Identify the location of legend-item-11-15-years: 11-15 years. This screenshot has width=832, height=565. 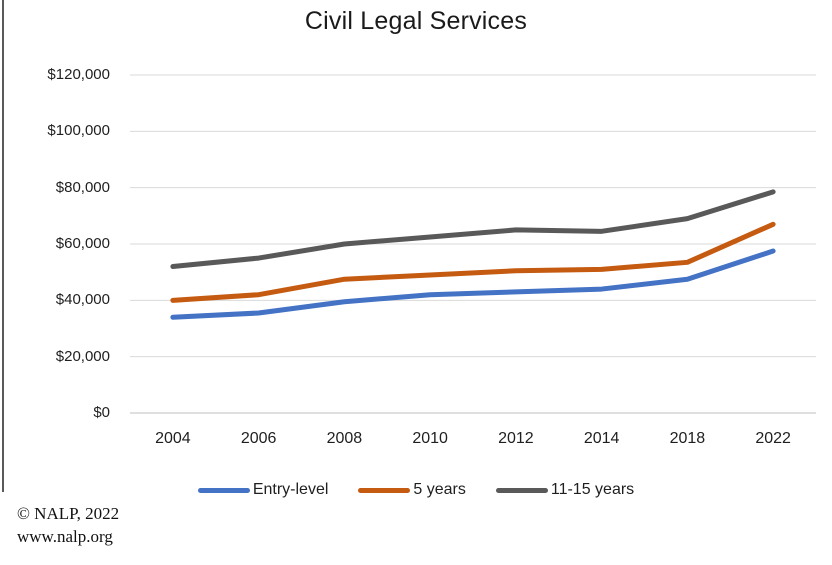
(565, 490).